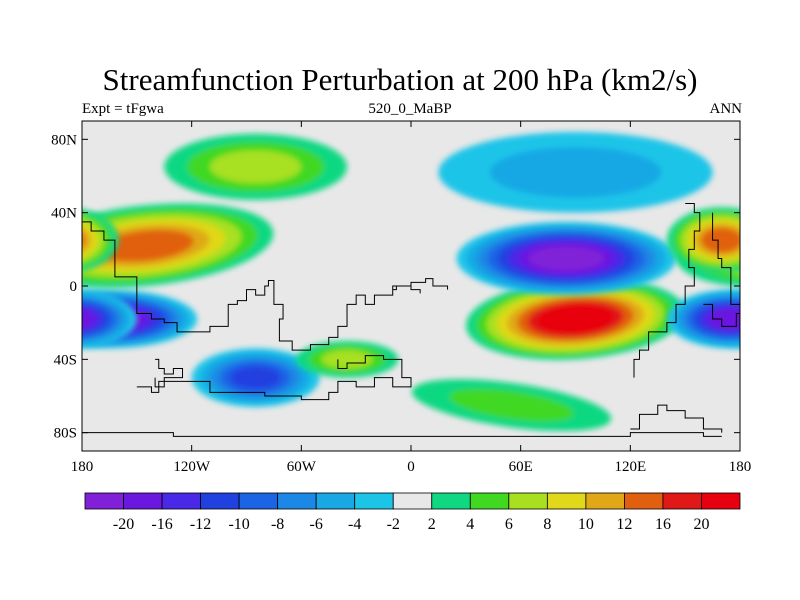 Image resolution: width=800 pixels, height=600 pixels. What do you see at coordinates (509, 524) in the screenshot?
I see `colorbar-label: 6` at bounding box center [509, 524].